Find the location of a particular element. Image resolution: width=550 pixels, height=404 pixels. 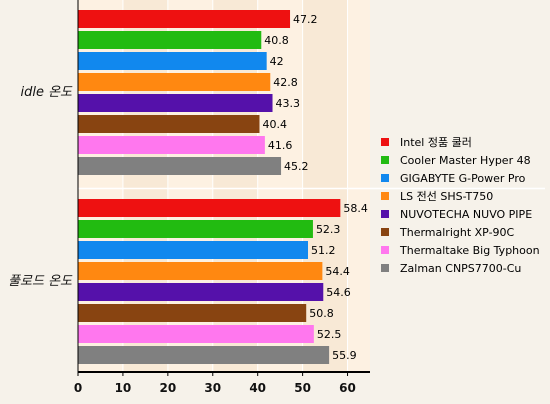

data-label: 47.2 is located at coordinates (305, 19).